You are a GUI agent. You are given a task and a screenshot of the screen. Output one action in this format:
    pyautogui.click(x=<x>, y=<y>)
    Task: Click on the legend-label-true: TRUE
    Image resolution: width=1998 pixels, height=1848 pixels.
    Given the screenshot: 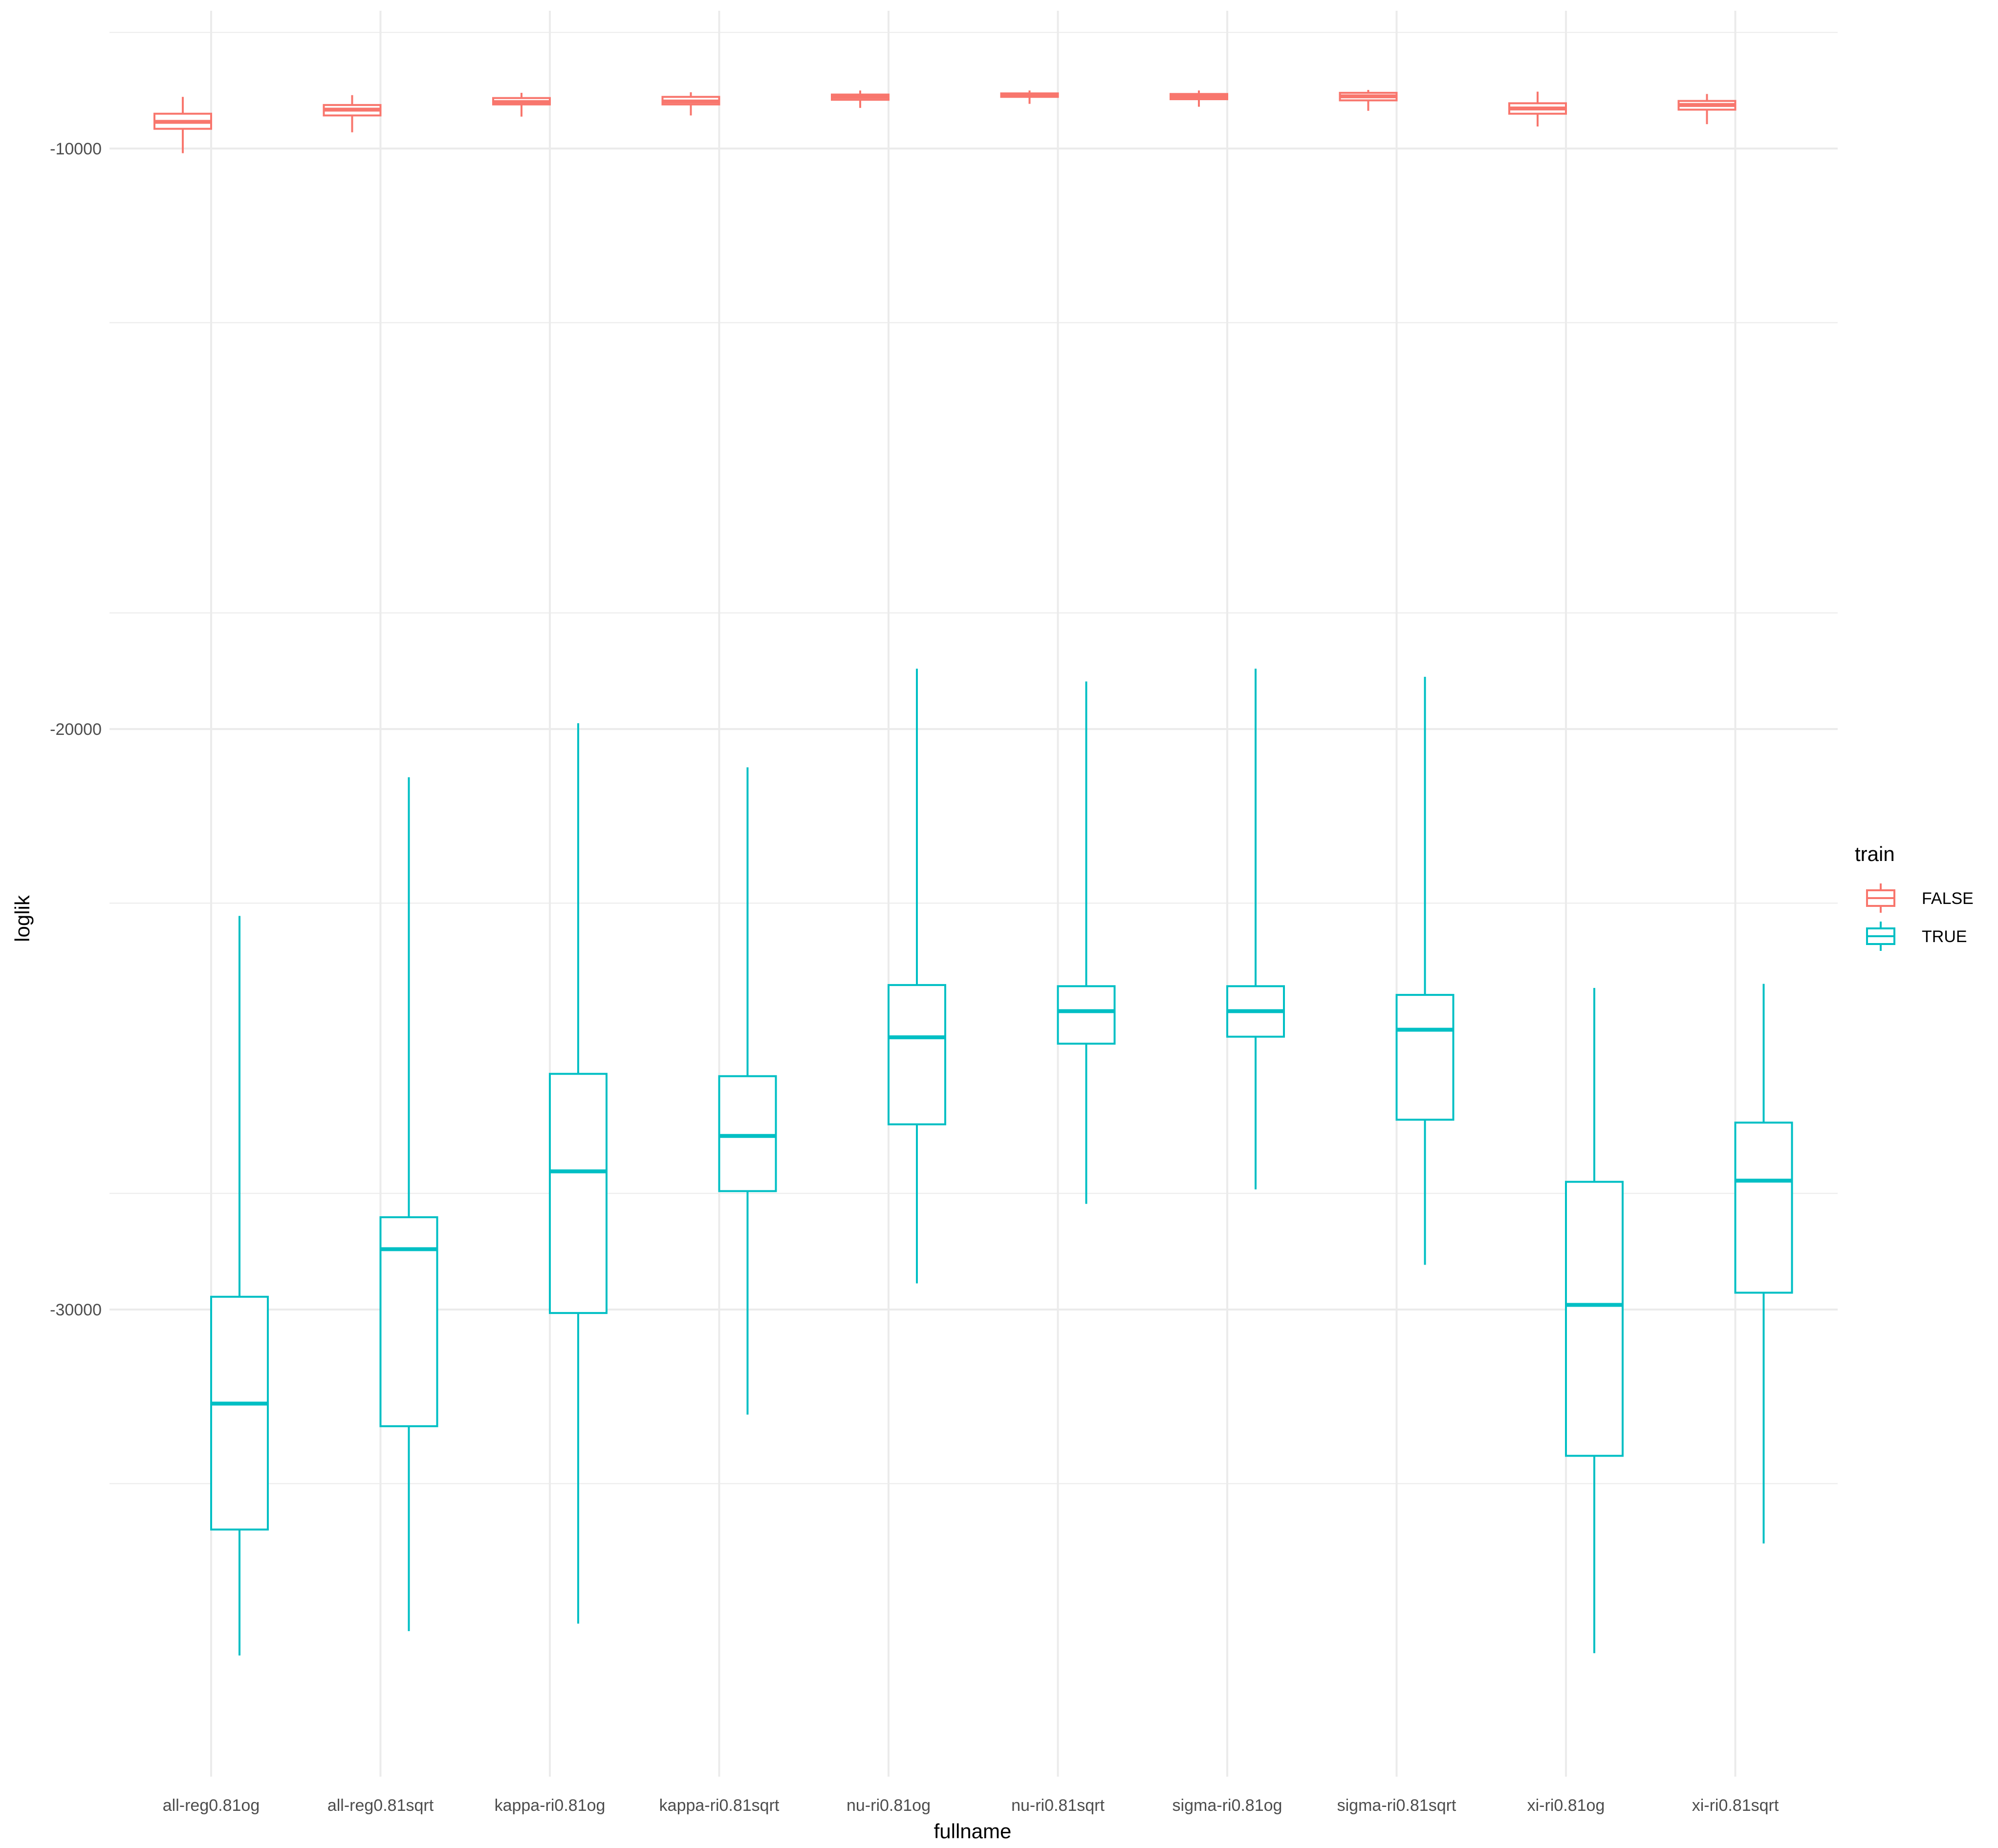 What is the action you would take?
    pyautogui.click(x=1944, y=936)
    